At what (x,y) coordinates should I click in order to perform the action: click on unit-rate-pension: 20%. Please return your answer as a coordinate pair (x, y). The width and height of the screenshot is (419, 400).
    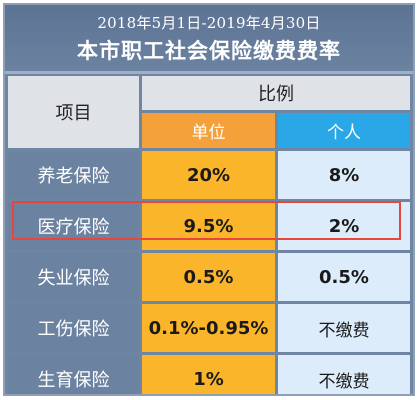
    Looking at the image, I should click on (208, 175).